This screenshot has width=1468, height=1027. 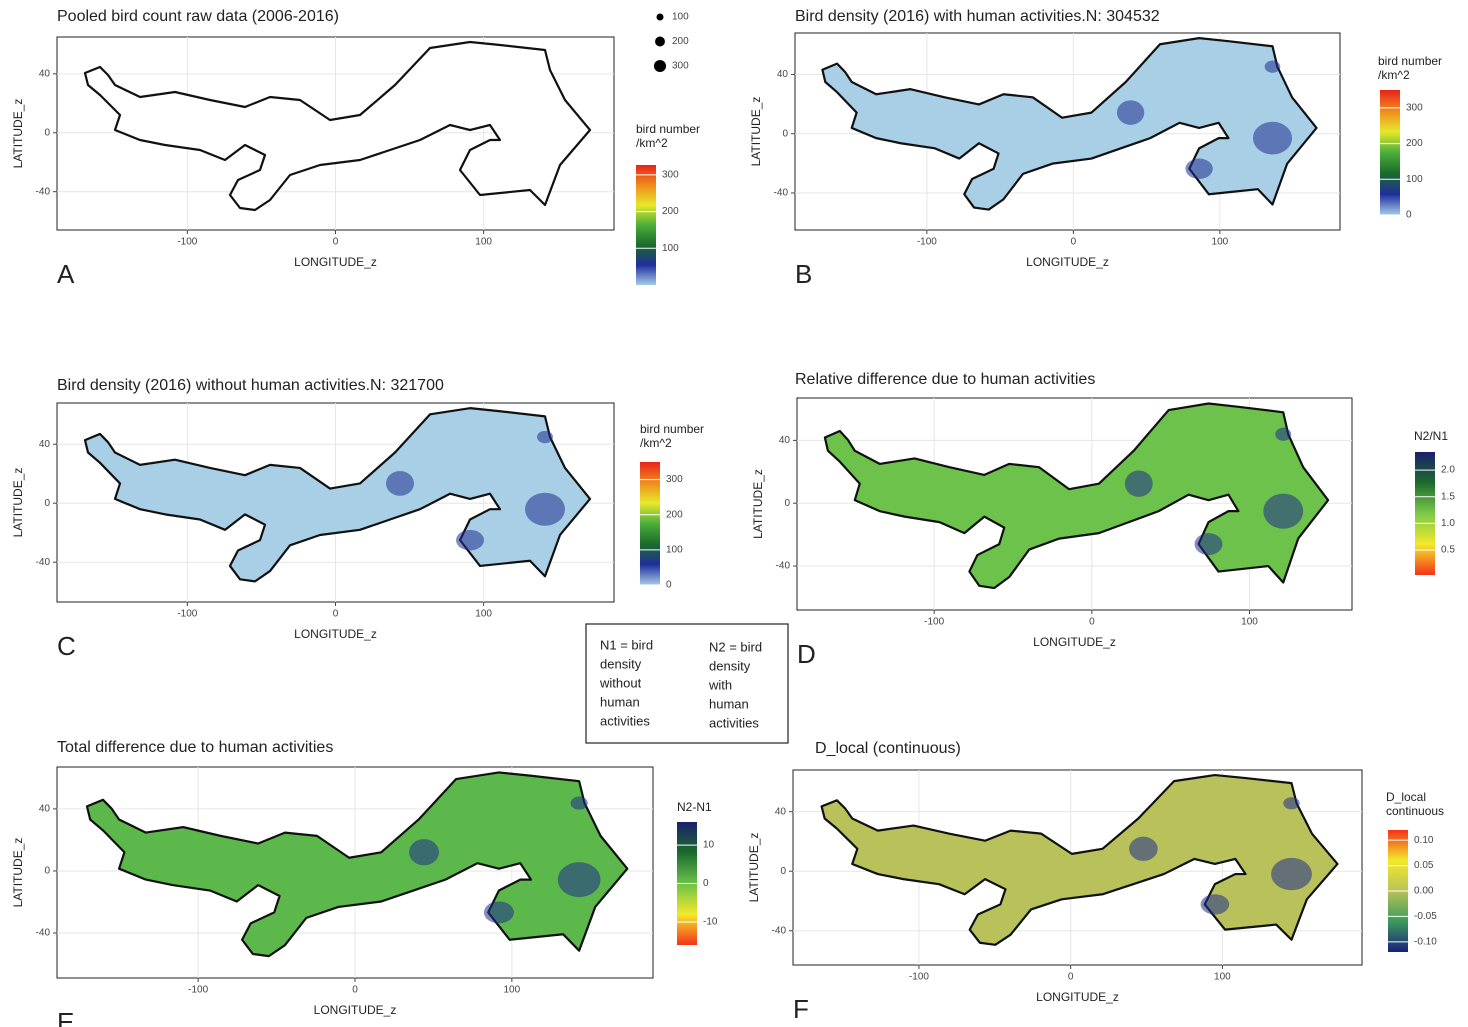 What do you see at coordinates (730, 665) in the screenshot?
I see `note-text: density` at bounding box center [730, 665].